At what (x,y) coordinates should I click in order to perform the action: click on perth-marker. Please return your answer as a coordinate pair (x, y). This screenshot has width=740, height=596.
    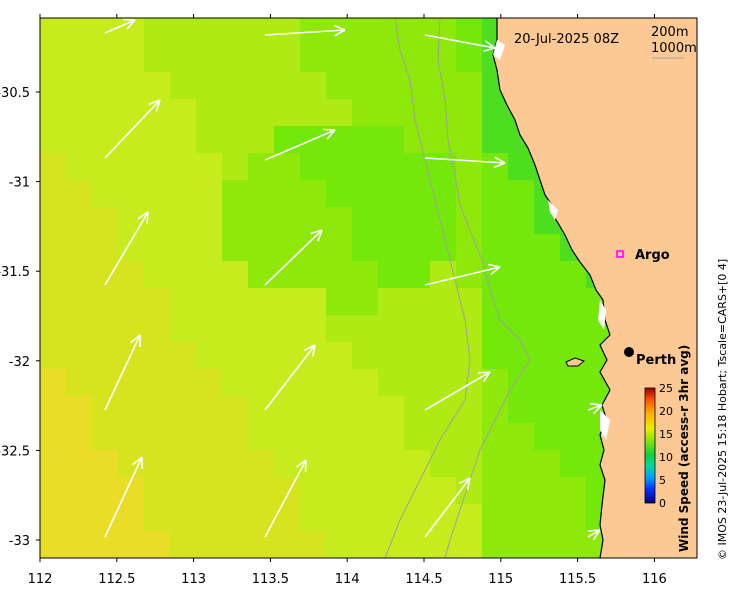
    Looking at the image, I should click on (629, 352).